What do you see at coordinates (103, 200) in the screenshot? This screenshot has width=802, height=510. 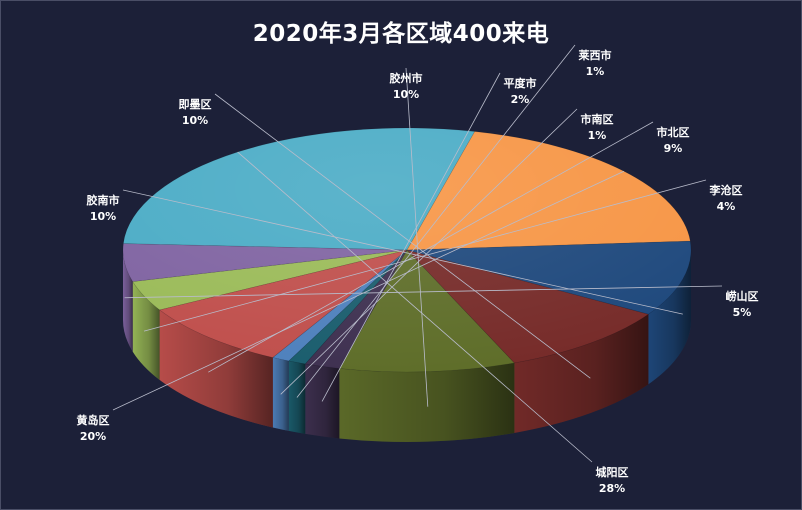 I see `slice-label-2: 胶南市` at bounding box center [103, 200].